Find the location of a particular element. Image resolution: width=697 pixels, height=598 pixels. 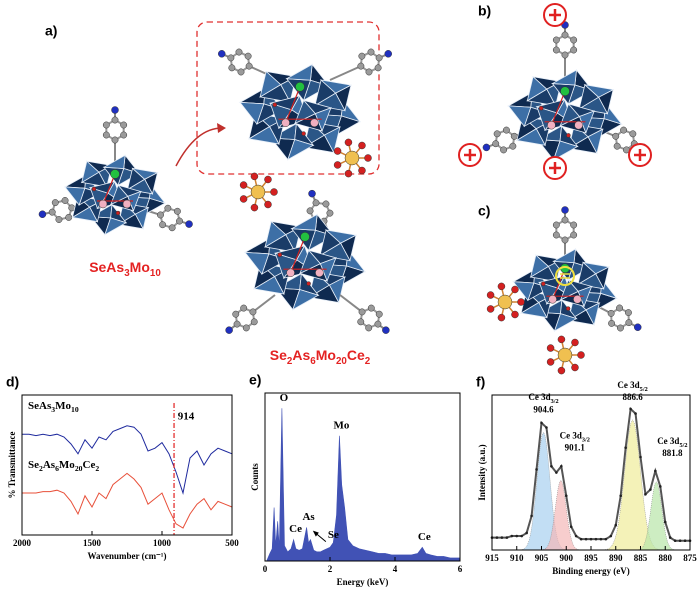

annotation: Mo is located at coordinates (341, 425).